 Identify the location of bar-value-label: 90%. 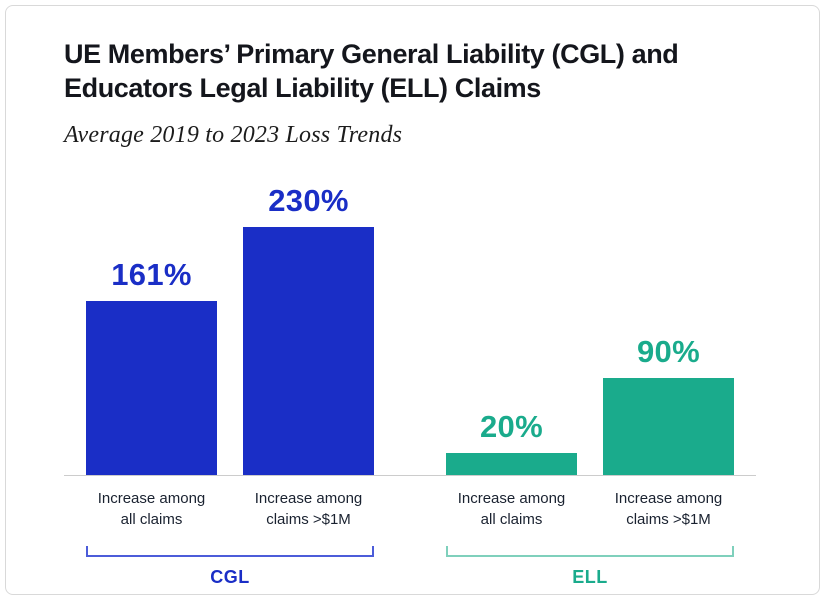
(668, 351).